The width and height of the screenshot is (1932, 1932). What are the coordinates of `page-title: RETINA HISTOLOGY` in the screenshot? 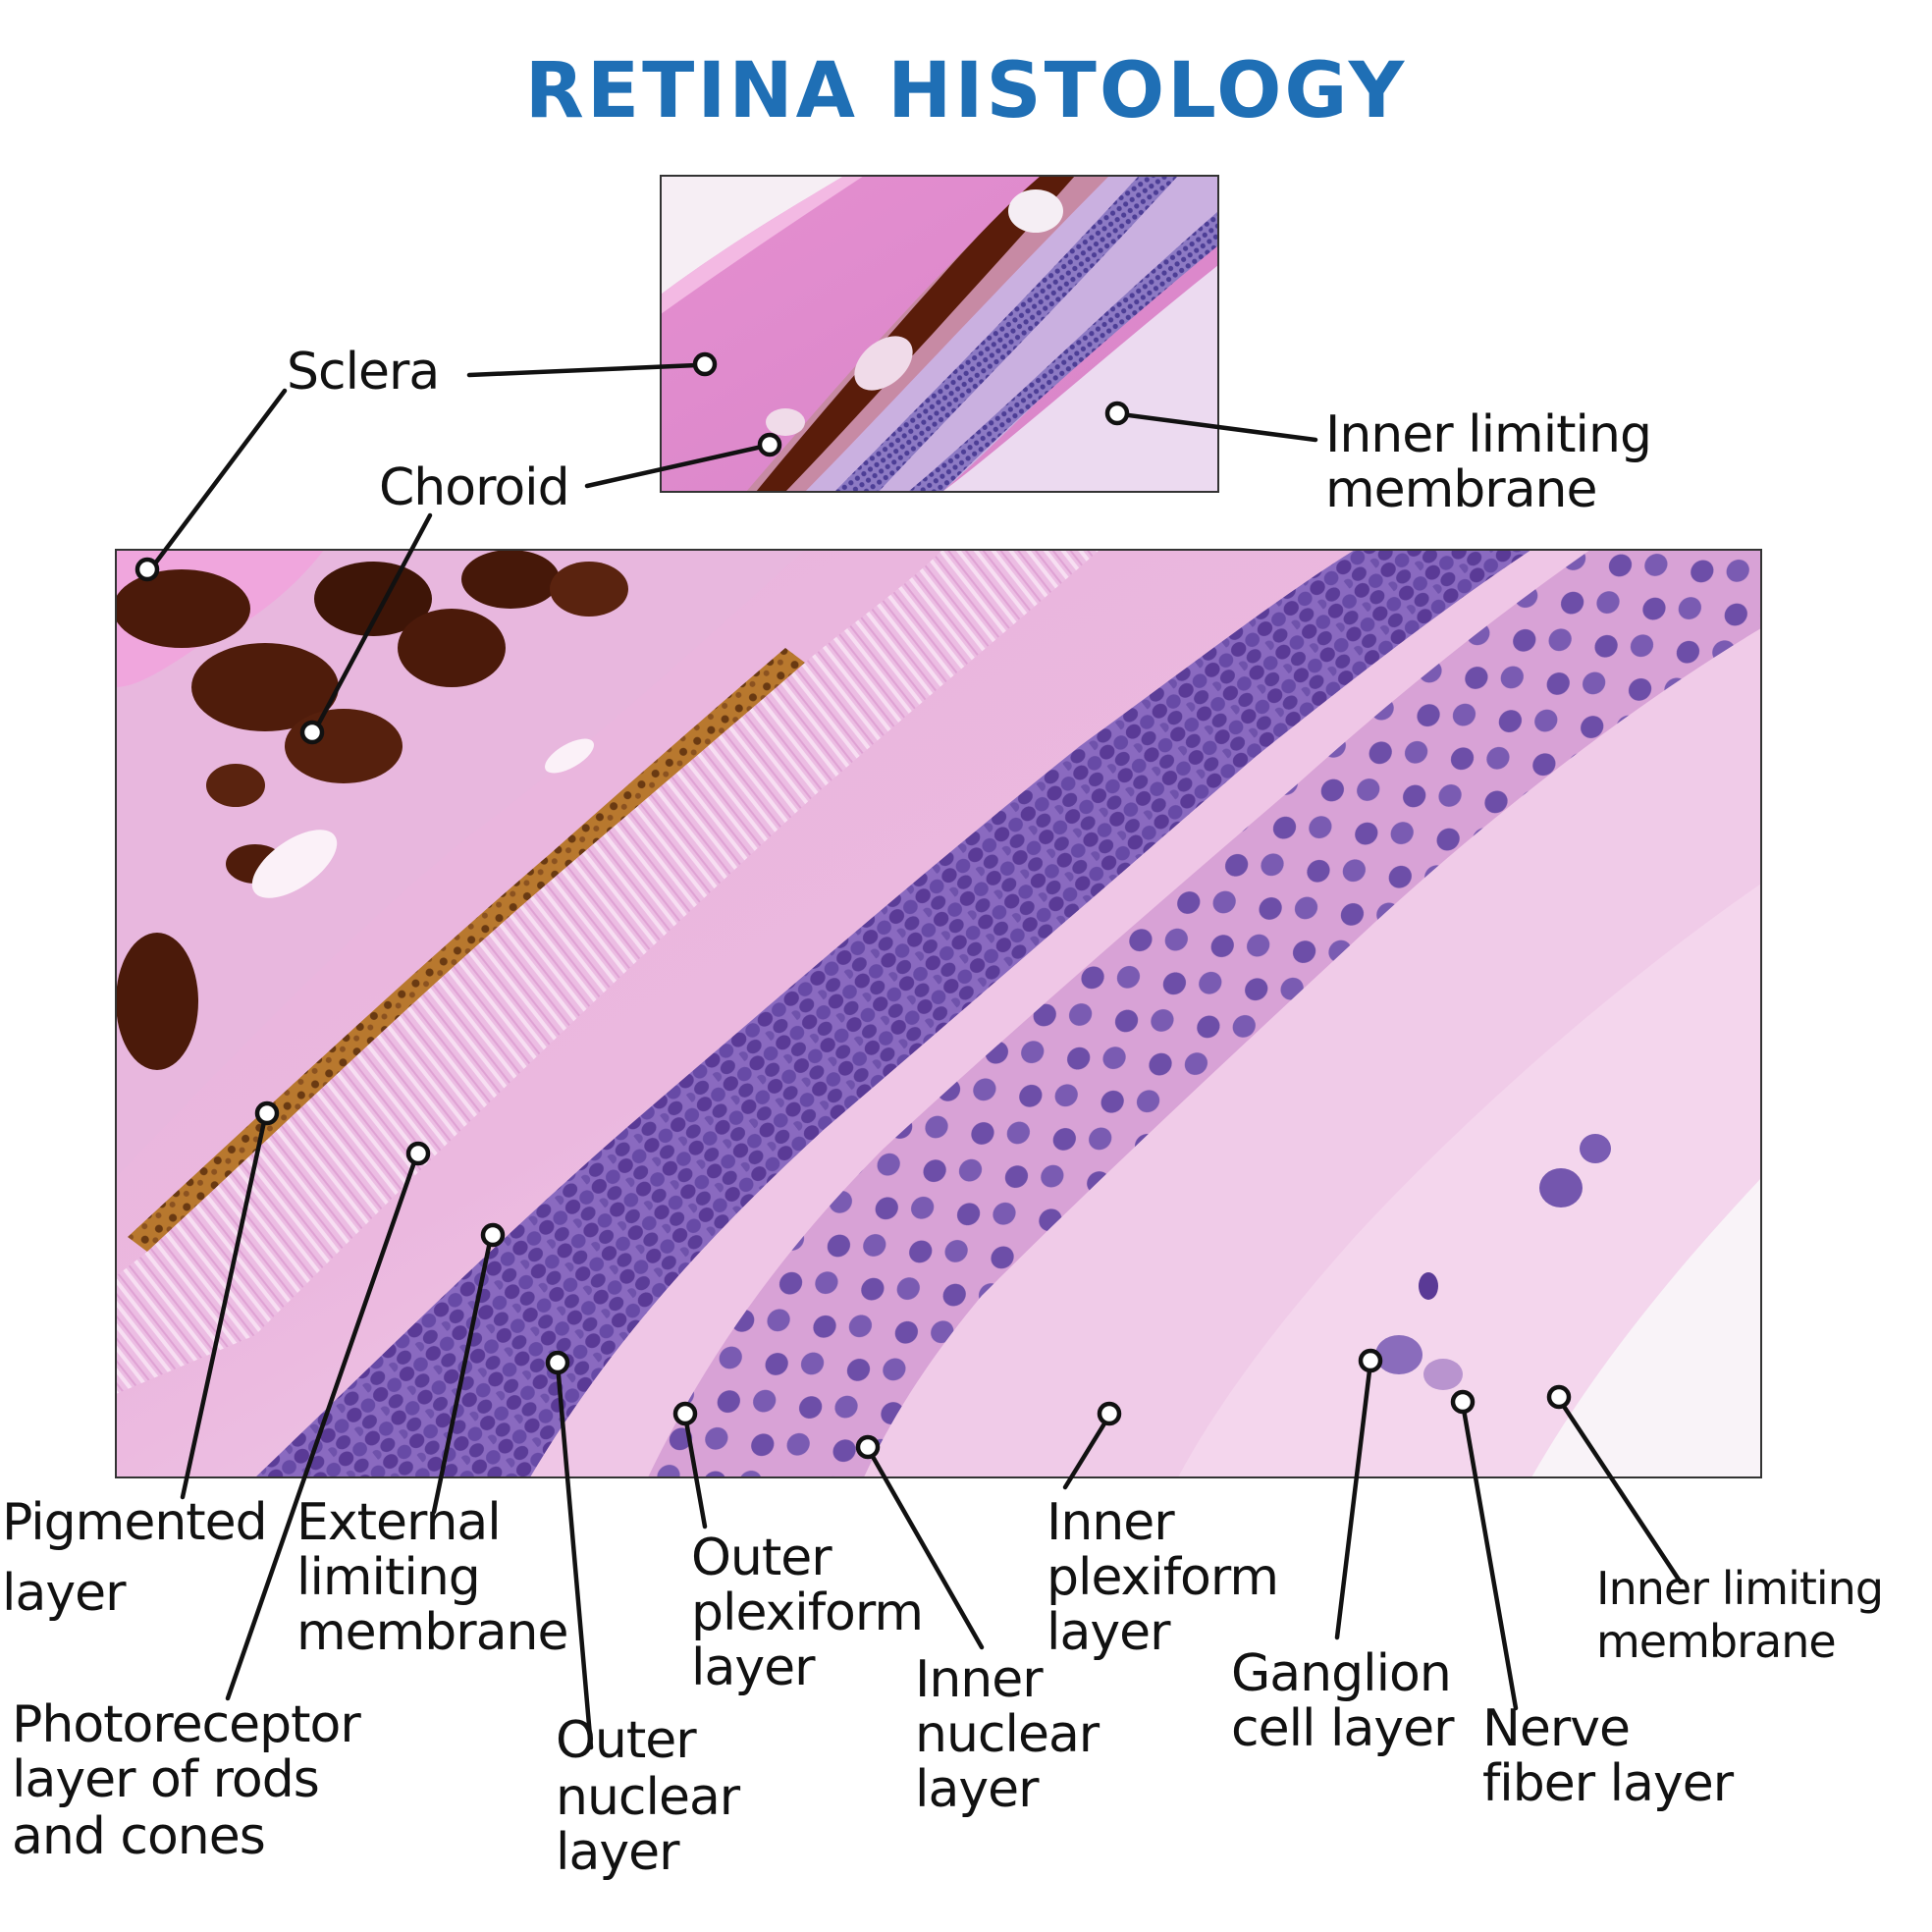 It's located at (966, 91).